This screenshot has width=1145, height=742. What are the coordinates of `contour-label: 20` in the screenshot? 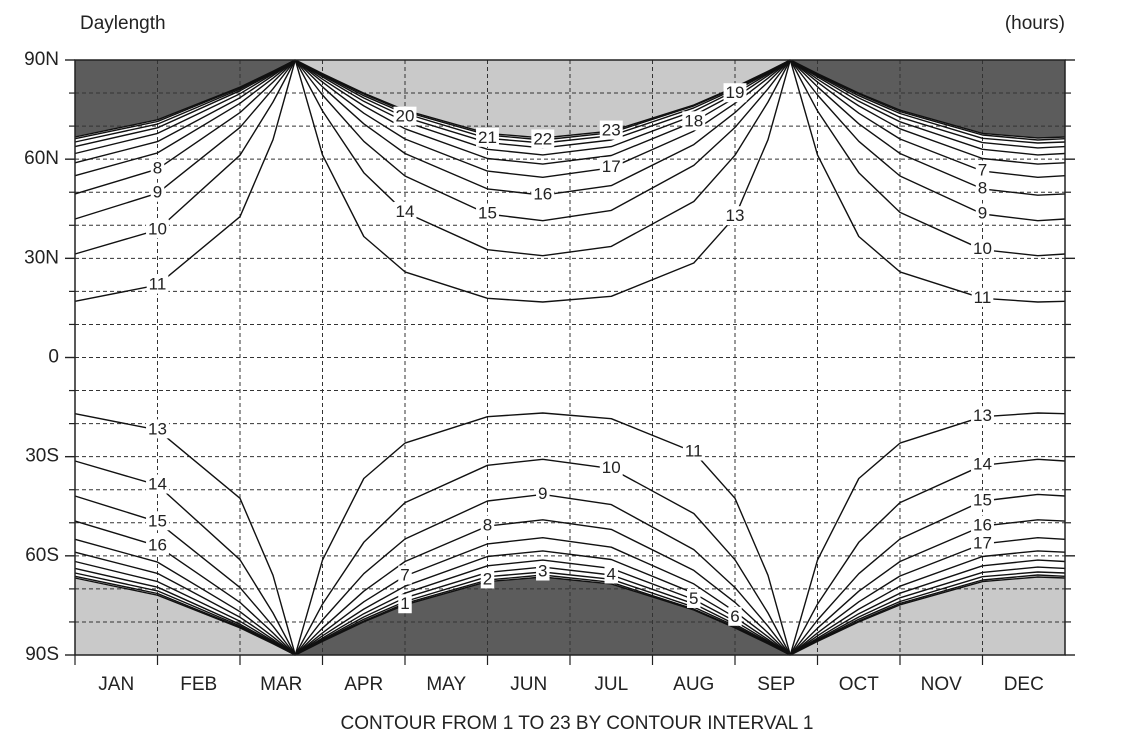 It's located at (405, 116).